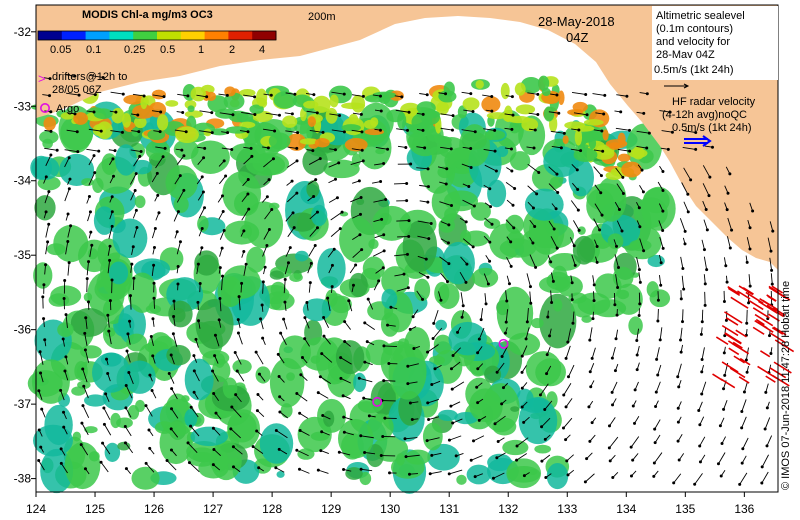 The image size is (800, 520). Describe the element at coordinates (201, 50) in the screenshot. I see `colorbar-tick-label: 1` at that location.